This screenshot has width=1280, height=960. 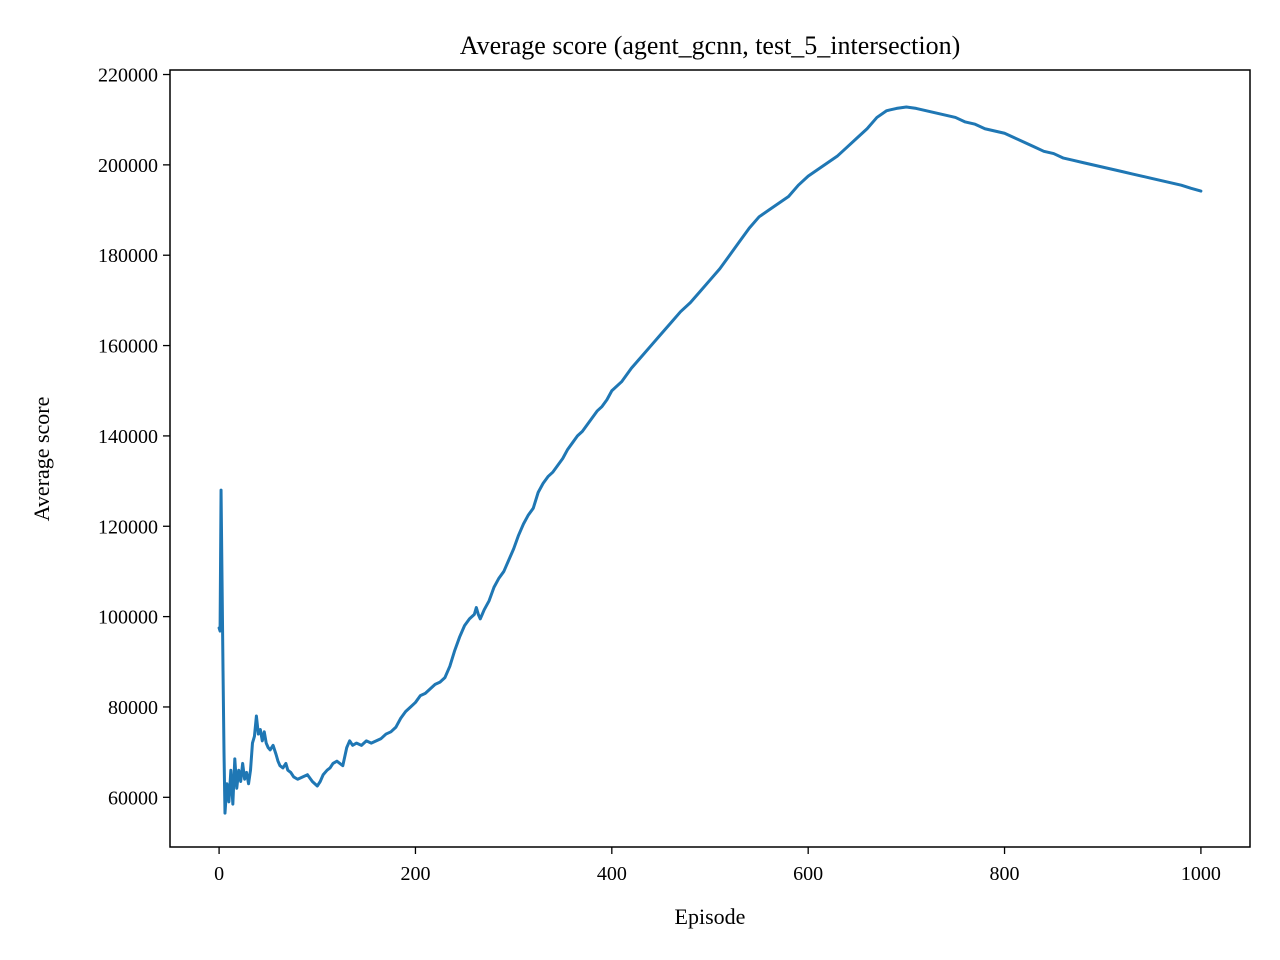 What do you see at coordinates (128, 437) in the screenshot?
I see `y-tick-label: 140000` at bounding box center [128, 437].